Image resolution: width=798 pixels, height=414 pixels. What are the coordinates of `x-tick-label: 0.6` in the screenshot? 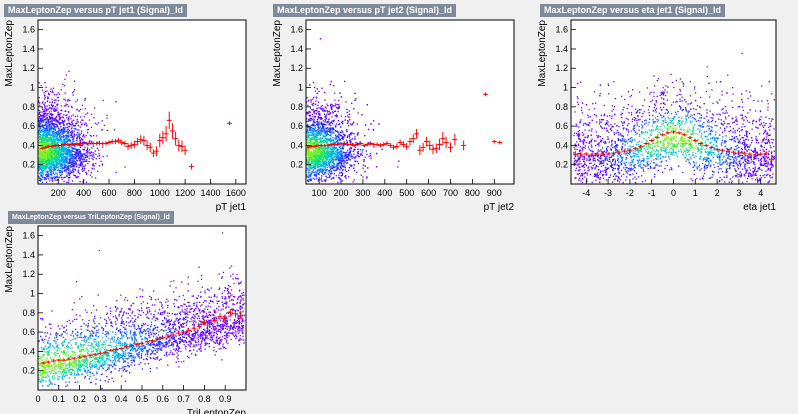 It's located at (163, 399).